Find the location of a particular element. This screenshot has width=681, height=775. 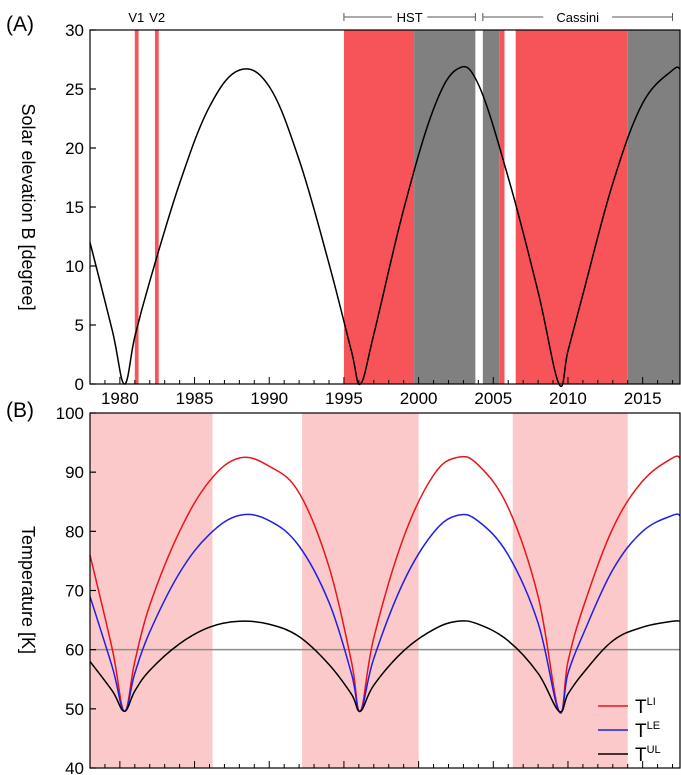

a-annotation-label: V1 is located at coordinates (136, 17).